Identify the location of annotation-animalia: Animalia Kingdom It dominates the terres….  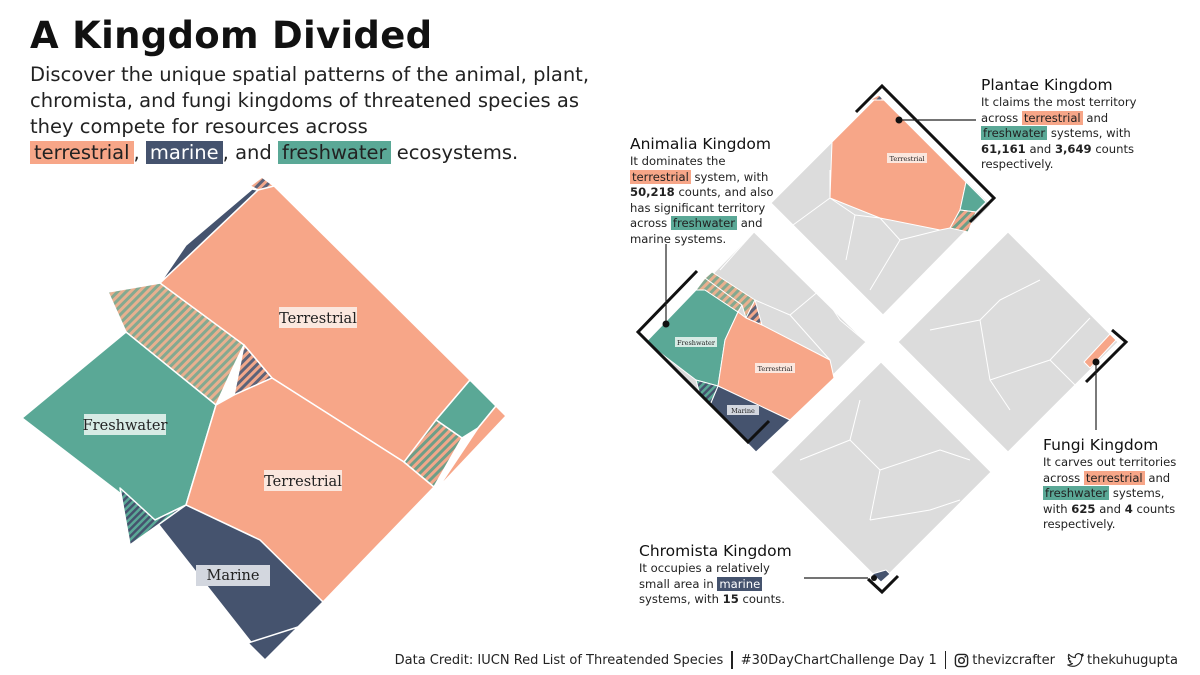
(705, 191).